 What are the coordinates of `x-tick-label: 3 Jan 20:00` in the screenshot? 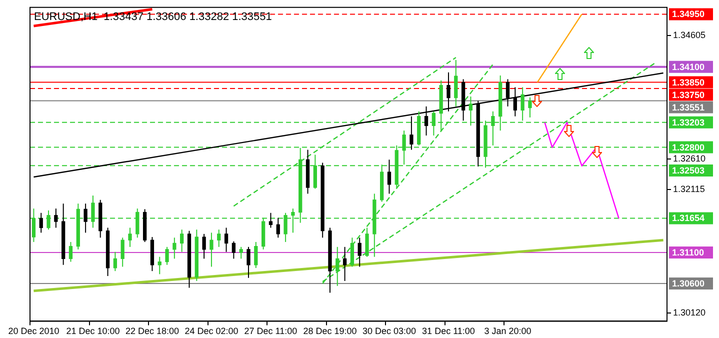 It's located at (508, 331).